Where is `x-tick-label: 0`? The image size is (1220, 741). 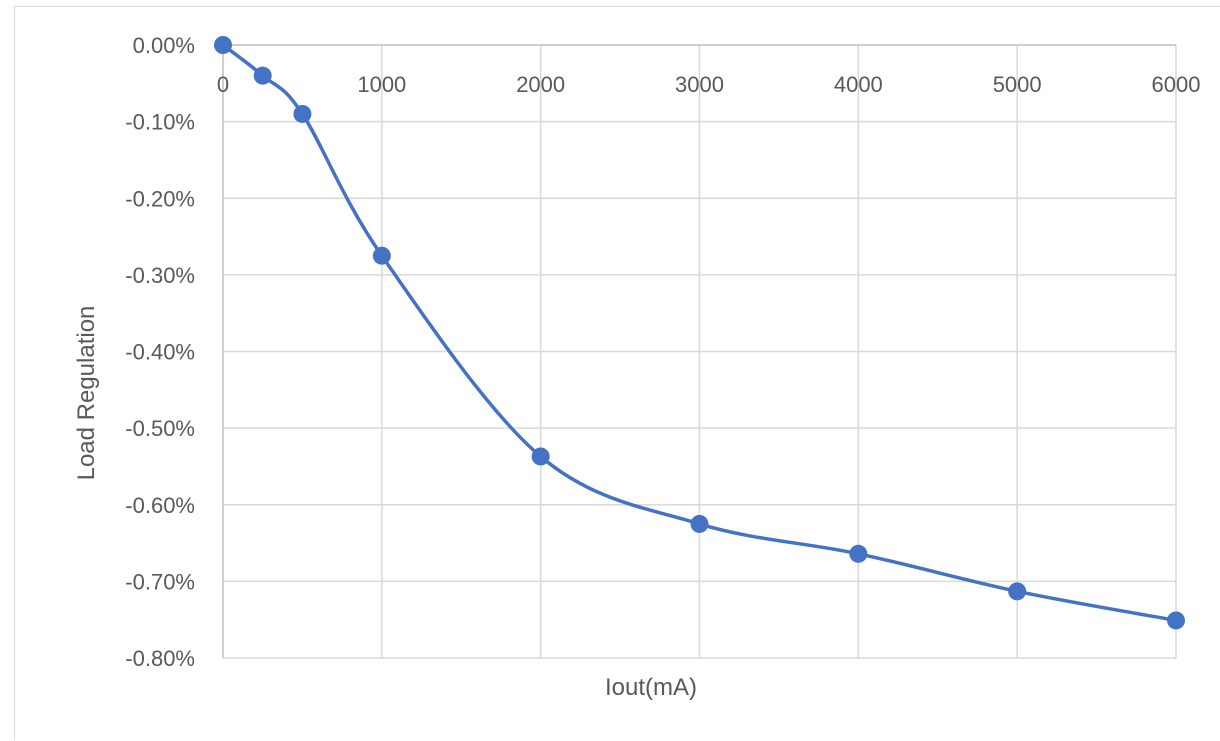 x-tick-label: 0 is located at coordinates (223, 84).